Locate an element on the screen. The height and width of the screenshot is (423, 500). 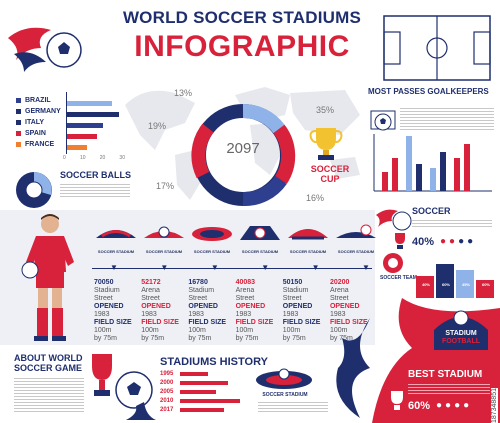
best-stadium-trophy-icon is located at coordinates (397, 400).